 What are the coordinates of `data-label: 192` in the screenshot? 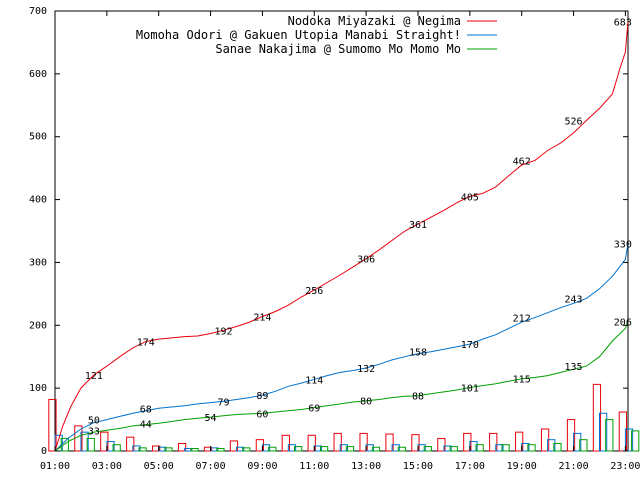 It's located at (223, 331).